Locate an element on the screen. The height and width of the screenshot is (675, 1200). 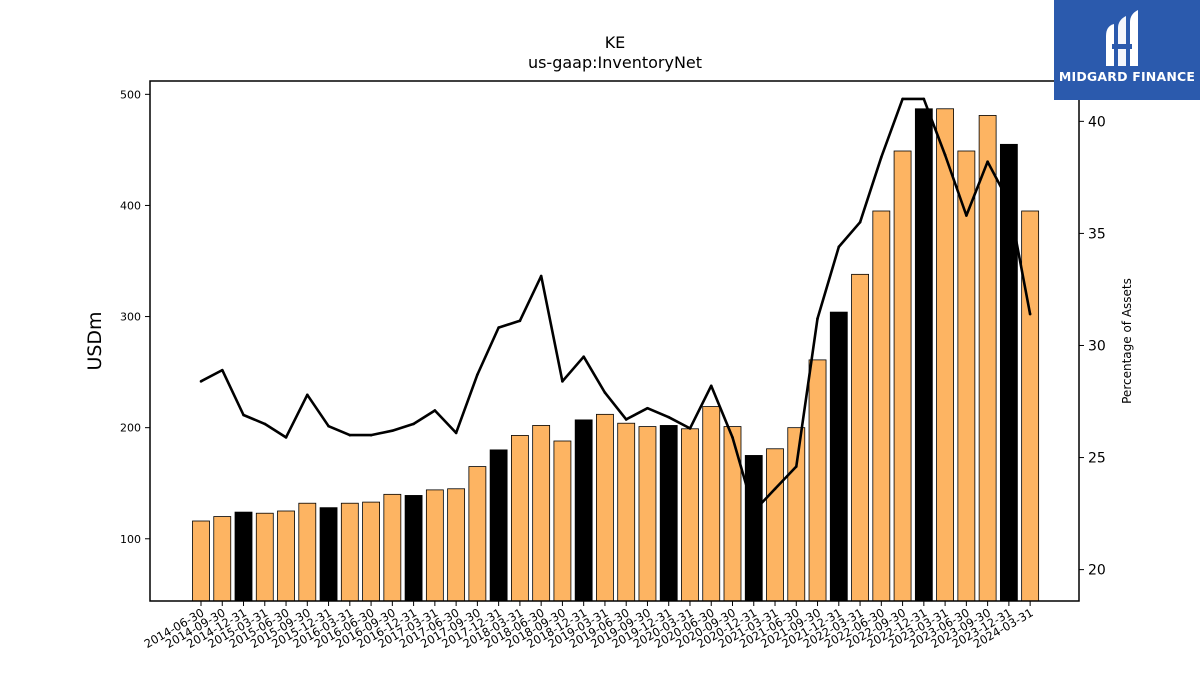
y2-tick-label-40: 40 is located at coordinates (1097, 122).